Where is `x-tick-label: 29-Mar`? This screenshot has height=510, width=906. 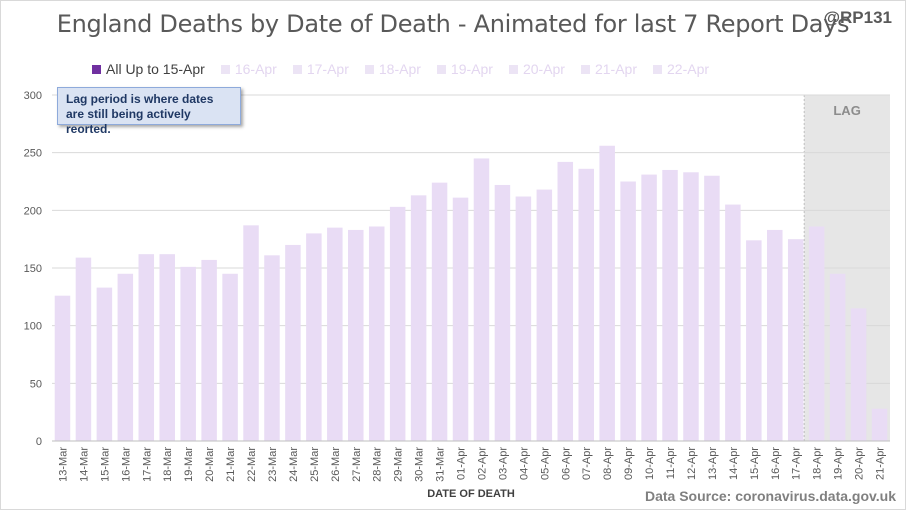 x-tick-label: 29-Mar is located at coordinates (399, 464).